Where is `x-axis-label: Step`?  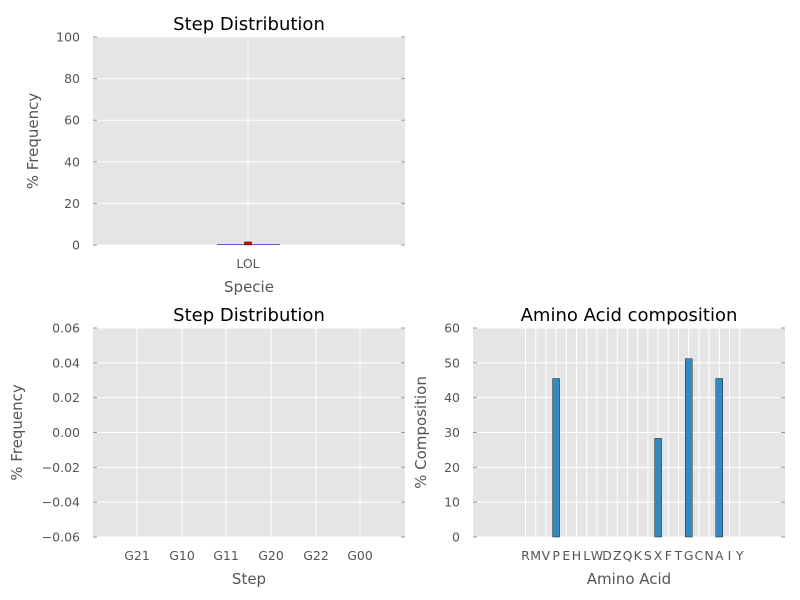 x-axis-label: Step is located at coordinates (249, 579).